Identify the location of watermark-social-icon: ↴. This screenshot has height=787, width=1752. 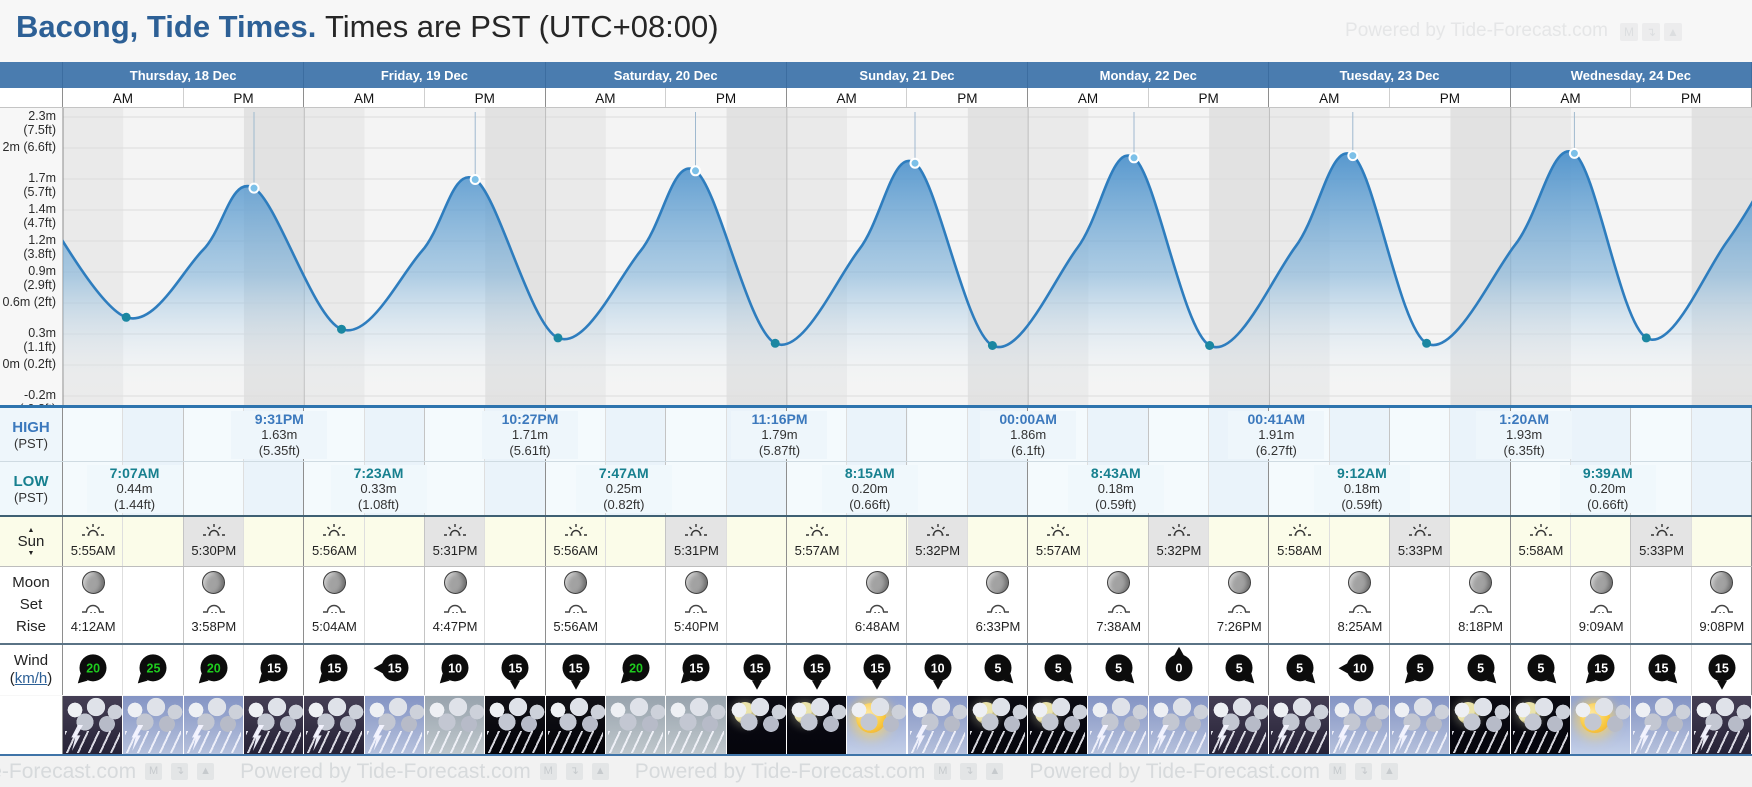
(1651, 32).